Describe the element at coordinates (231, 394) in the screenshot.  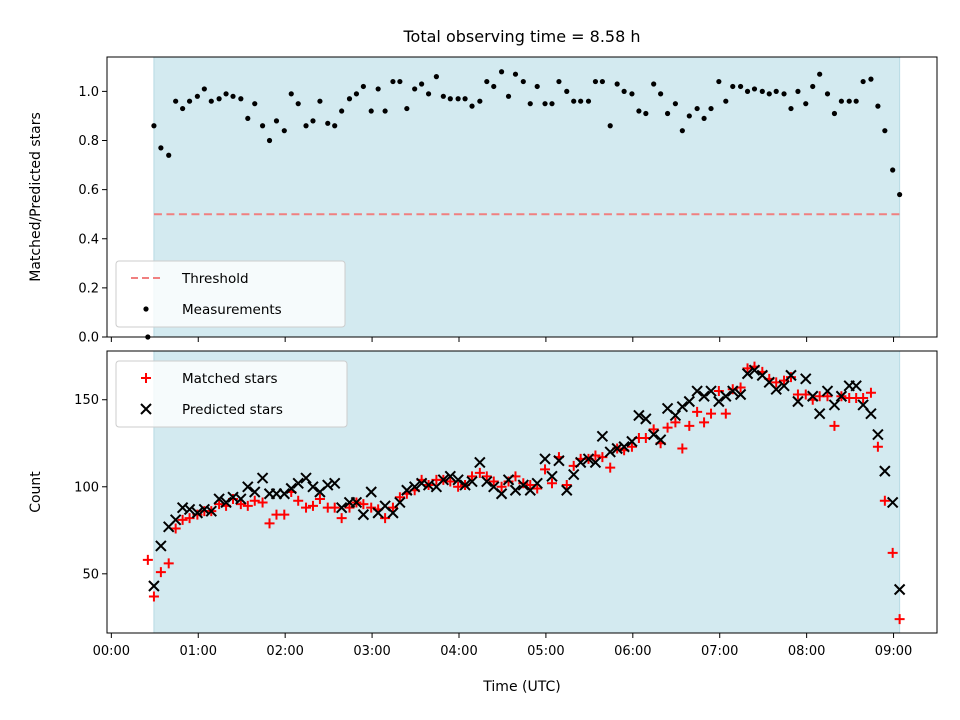
I see `legend: Matched stars Predicted stars` at that location.